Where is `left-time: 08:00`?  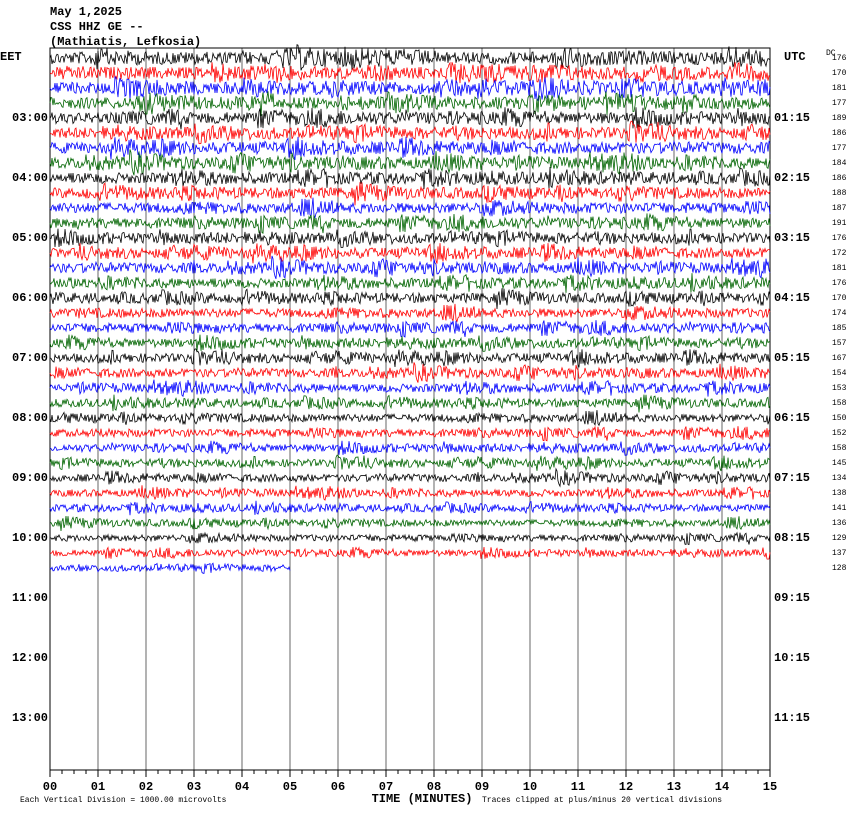
left-time: 08:00 is located at coordinates (30, 418).